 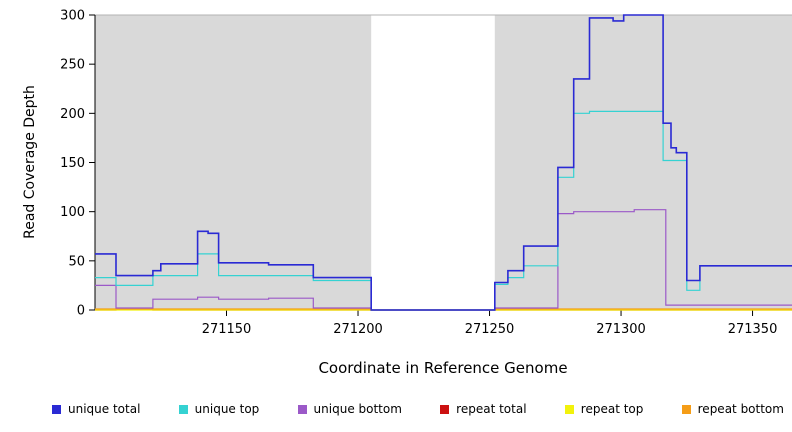 I want to click on y-tick-label: 300, so click(x=72, y=16).